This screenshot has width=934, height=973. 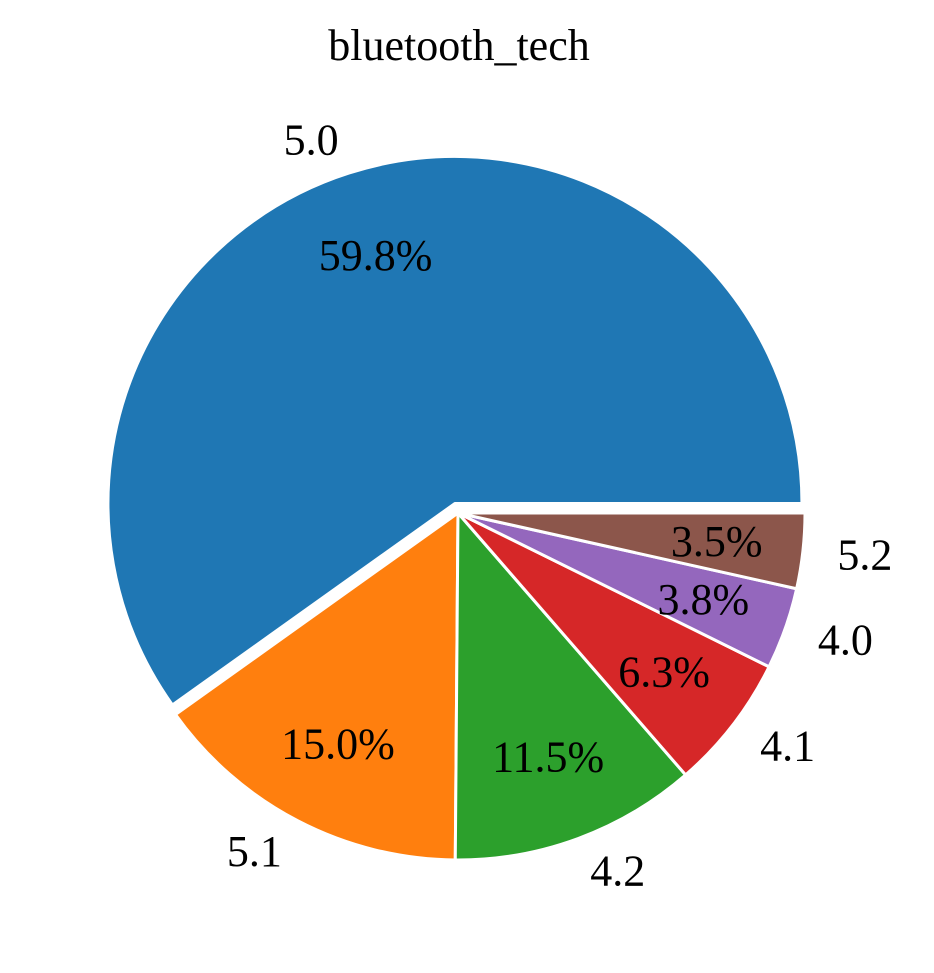 What do you see at coordinates (845, 640) in the screenshot?
I see `slice-label-4-0: 4.0` at bounding box center [845, 640].